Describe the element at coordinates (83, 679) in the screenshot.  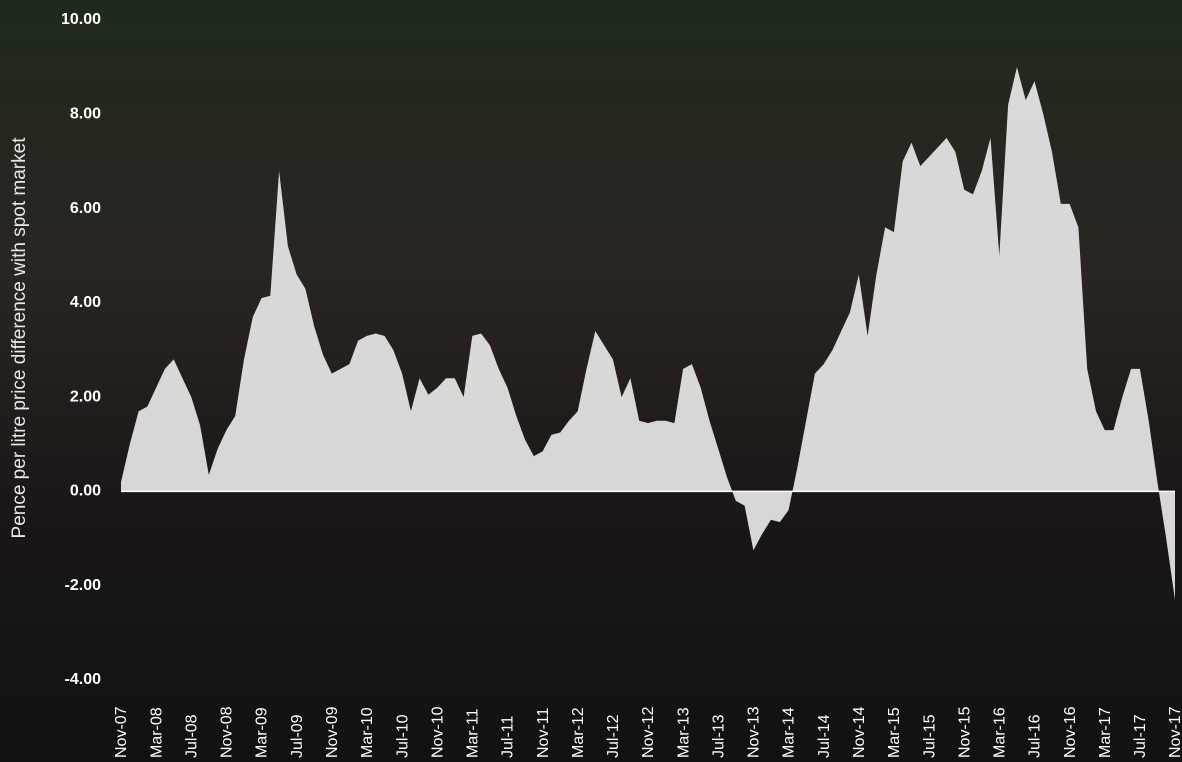
I see `y-tick-label: -4.00` at that location.